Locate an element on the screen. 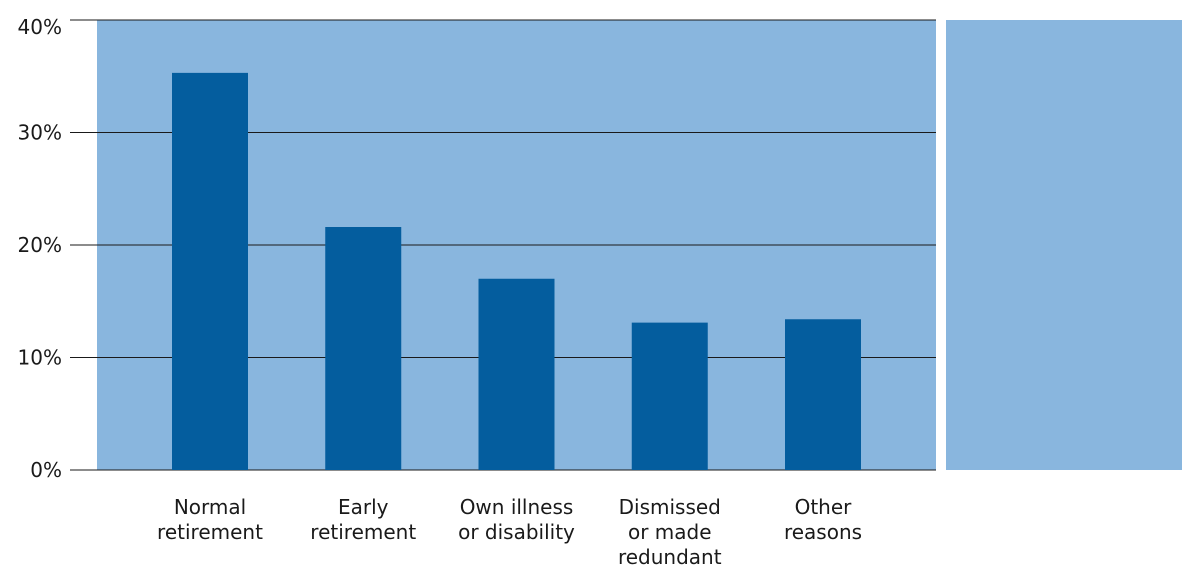 The height and width of the screenshot is (570, 1182). x-category-label: Normal retirement is located at coordinates (210, 519).